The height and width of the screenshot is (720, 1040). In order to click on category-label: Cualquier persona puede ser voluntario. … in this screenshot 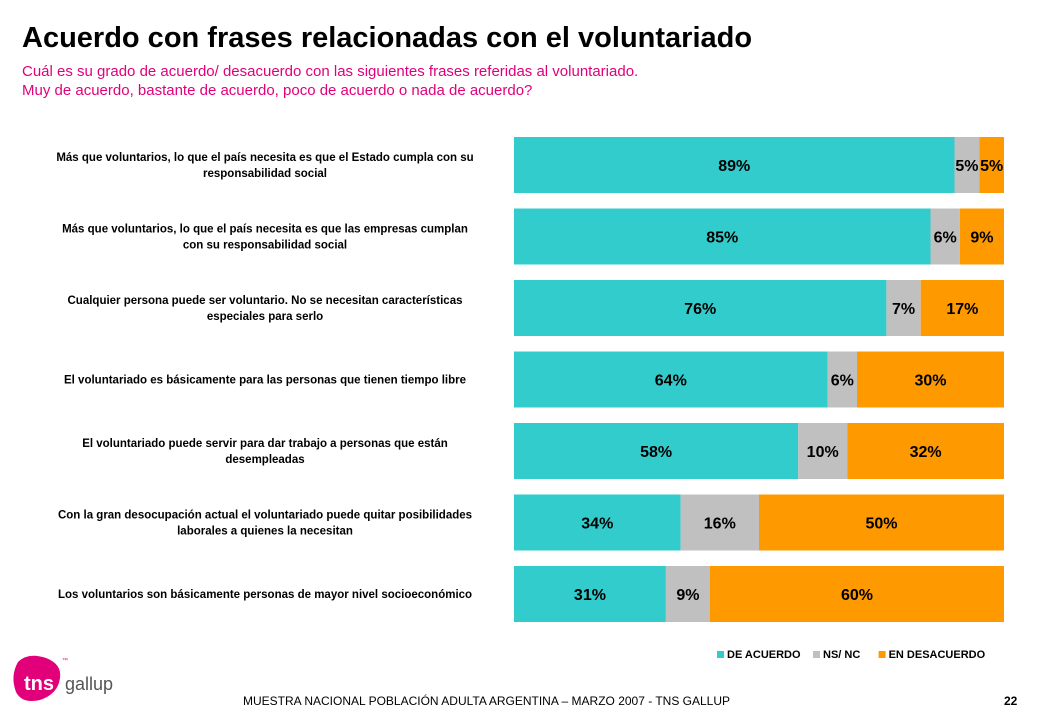, I will do `click(265, 301)`.